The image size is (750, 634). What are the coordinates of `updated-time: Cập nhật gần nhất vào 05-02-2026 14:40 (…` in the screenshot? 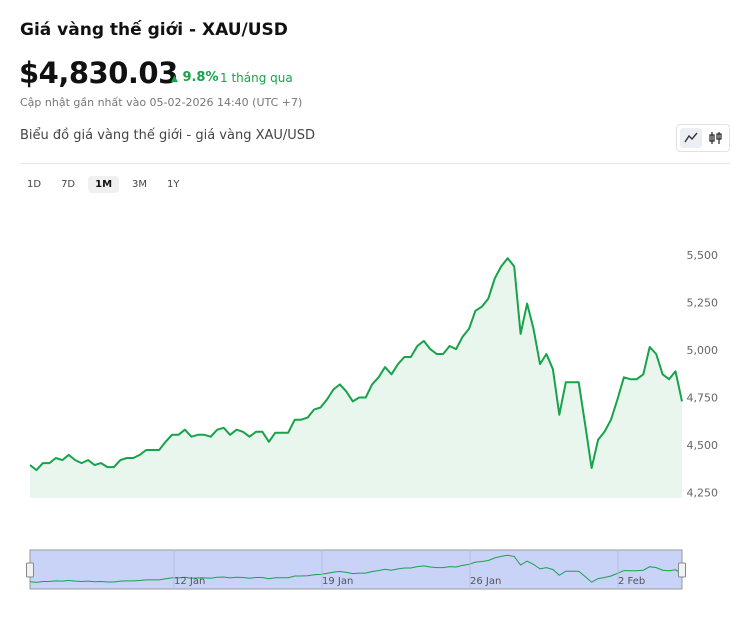 It's located at (161, 102).